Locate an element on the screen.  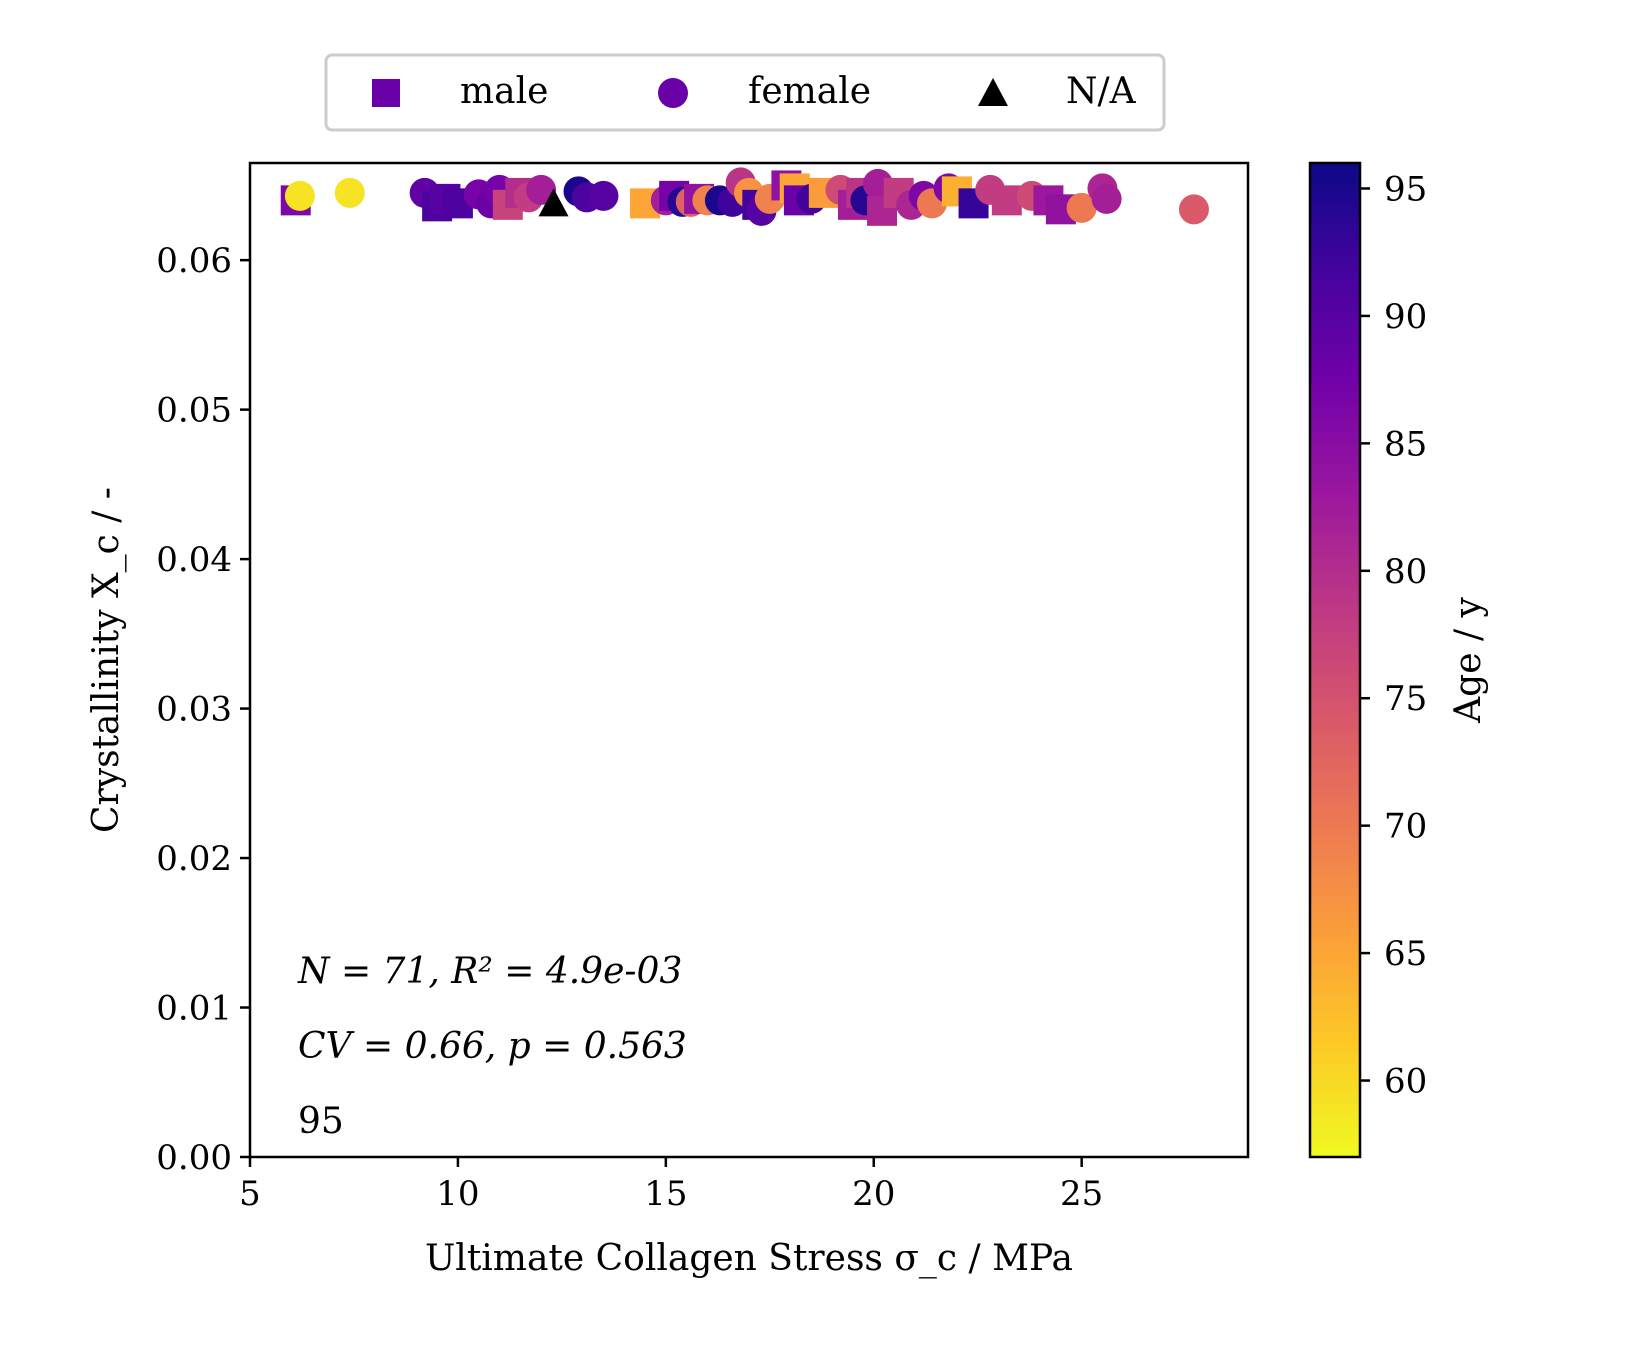
y-tick-label: 0.04 is located at coordinates (194, 560).